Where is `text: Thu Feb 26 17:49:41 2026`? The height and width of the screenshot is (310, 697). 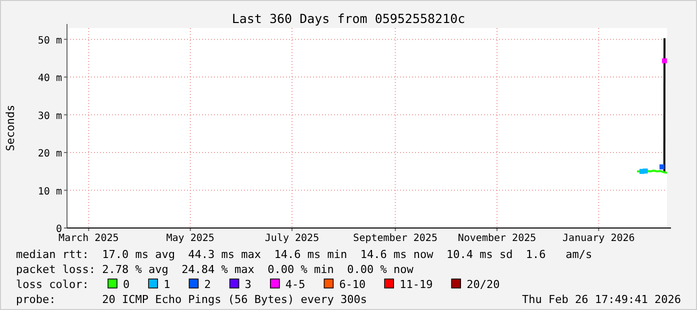
text: Thu Feb 26 17:49:41 2026 is located at coordinates (601, 299).